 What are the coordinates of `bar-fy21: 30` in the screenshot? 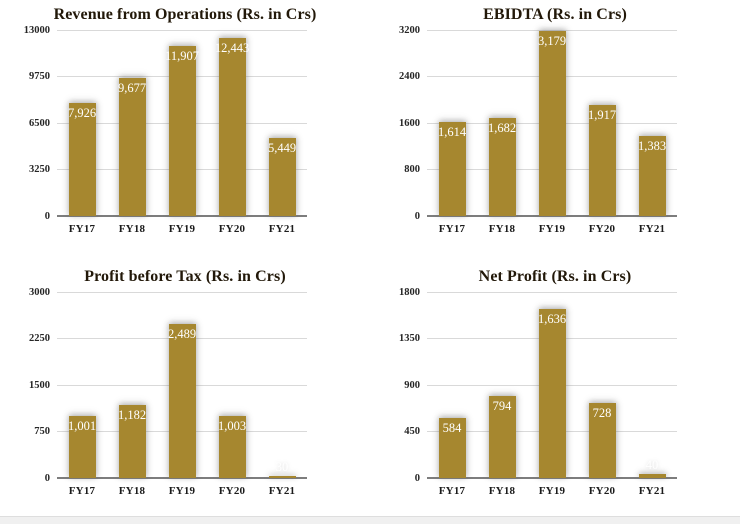 It's located at (282, 469).